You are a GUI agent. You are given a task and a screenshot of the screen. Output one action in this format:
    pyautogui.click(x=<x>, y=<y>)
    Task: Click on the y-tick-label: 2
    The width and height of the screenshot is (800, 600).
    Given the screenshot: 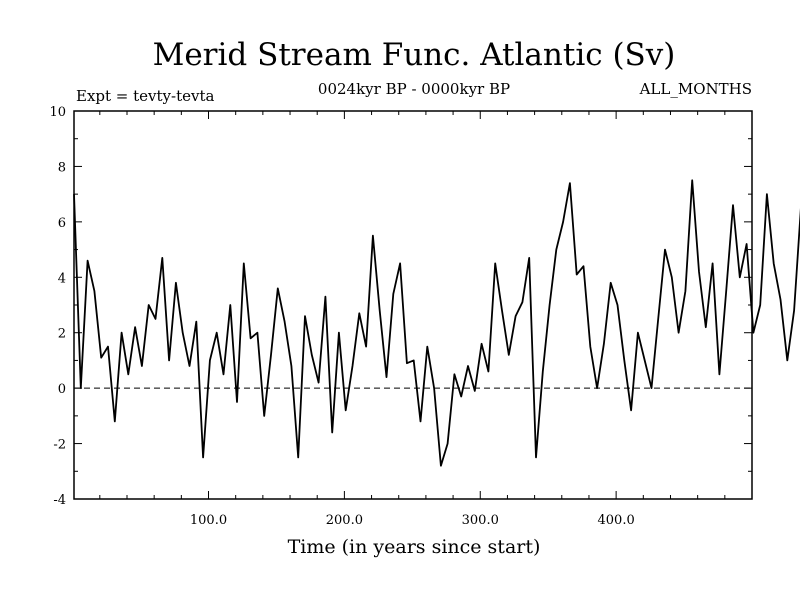 What is the action you would take?
    pyautogui.click(x=62, y=334)
    